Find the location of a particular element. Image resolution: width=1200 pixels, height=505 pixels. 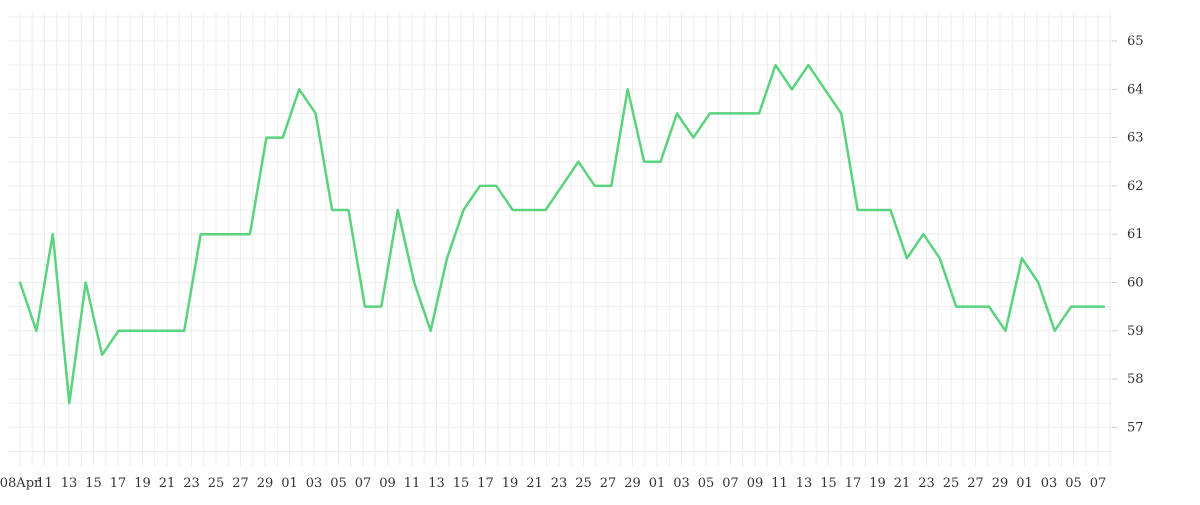

y-tick-label: 59 is located at coordinates (1135, 331).